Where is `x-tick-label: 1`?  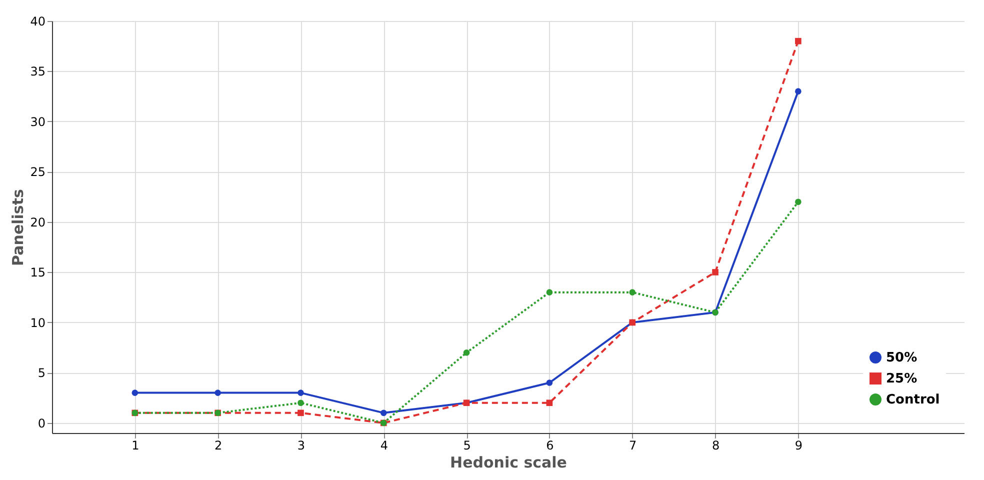
x-tick-label: 1 is located at coordinates (136, 445).